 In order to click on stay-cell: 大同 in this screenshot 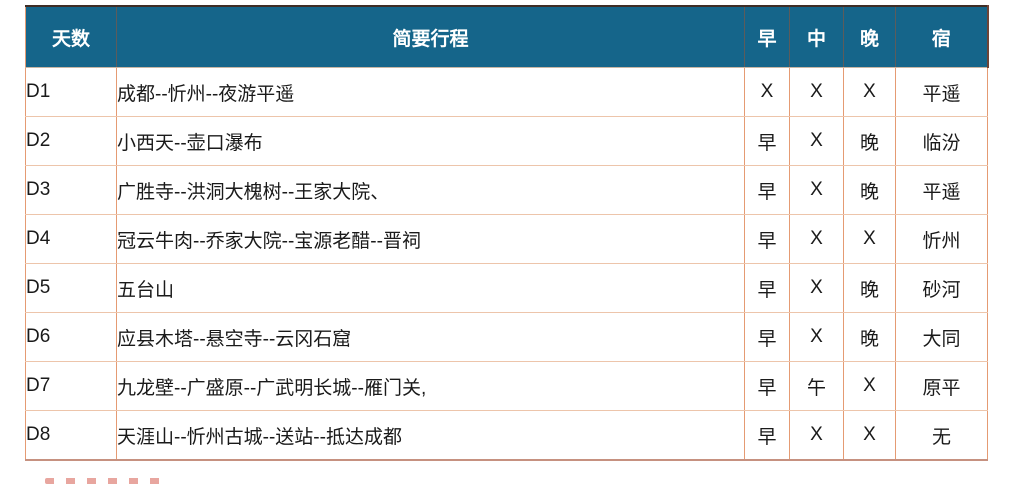, I will do `click(941, 337)`.